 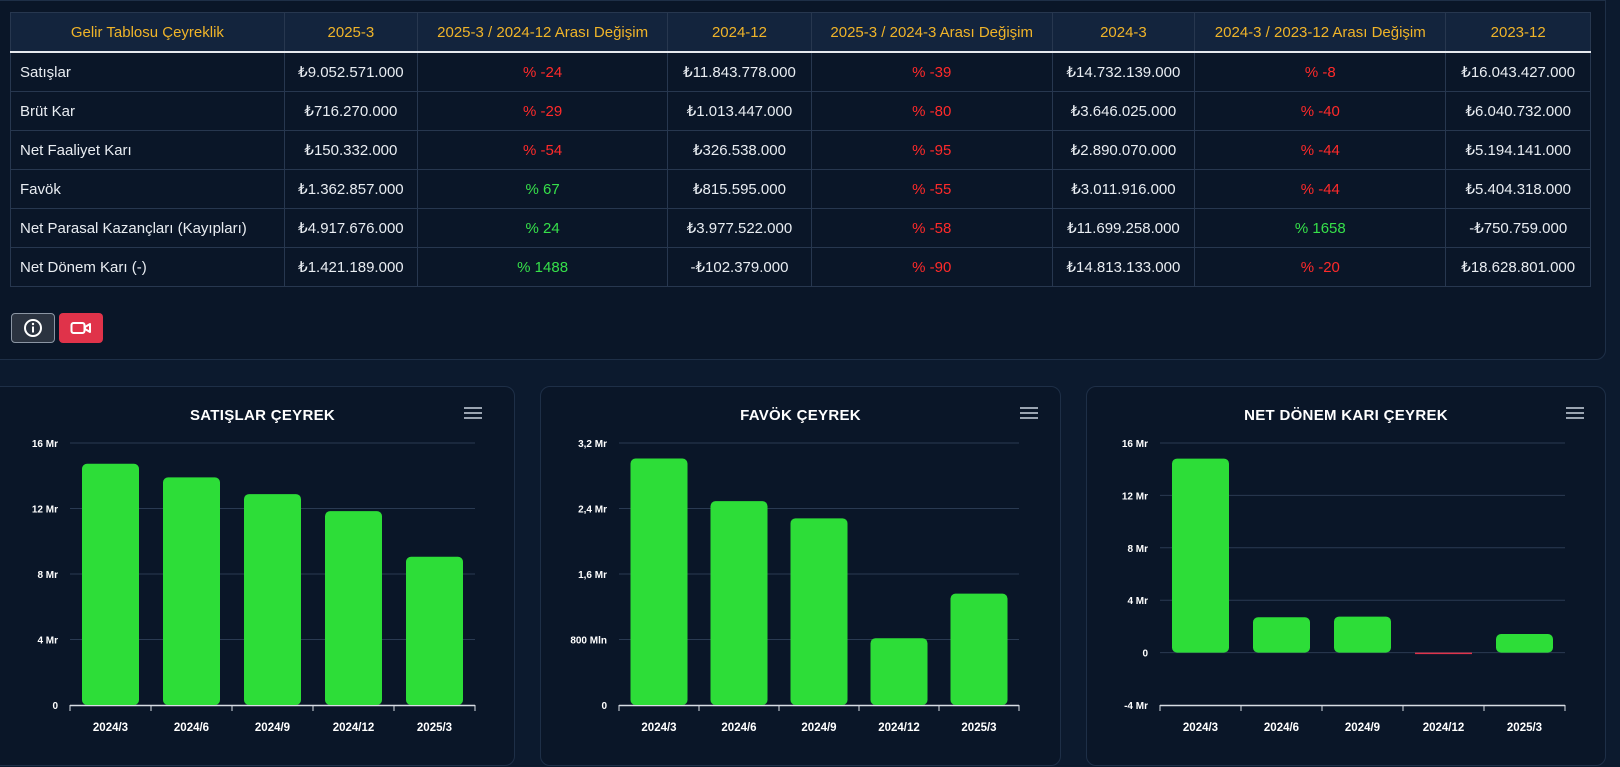 What do you see at coordinates (739, 111) in the screenshot?
I see `value-cell: ₺1.013.447.000` at bounding box center [739, 111].